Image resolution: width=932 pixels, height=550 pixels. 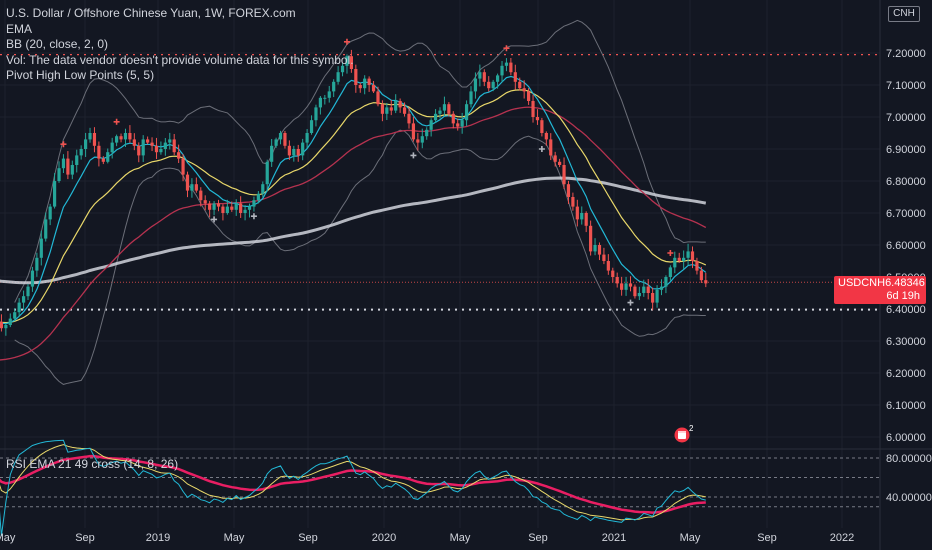 I want to click on current-price: 6.48346, so click(x=905, y=283).